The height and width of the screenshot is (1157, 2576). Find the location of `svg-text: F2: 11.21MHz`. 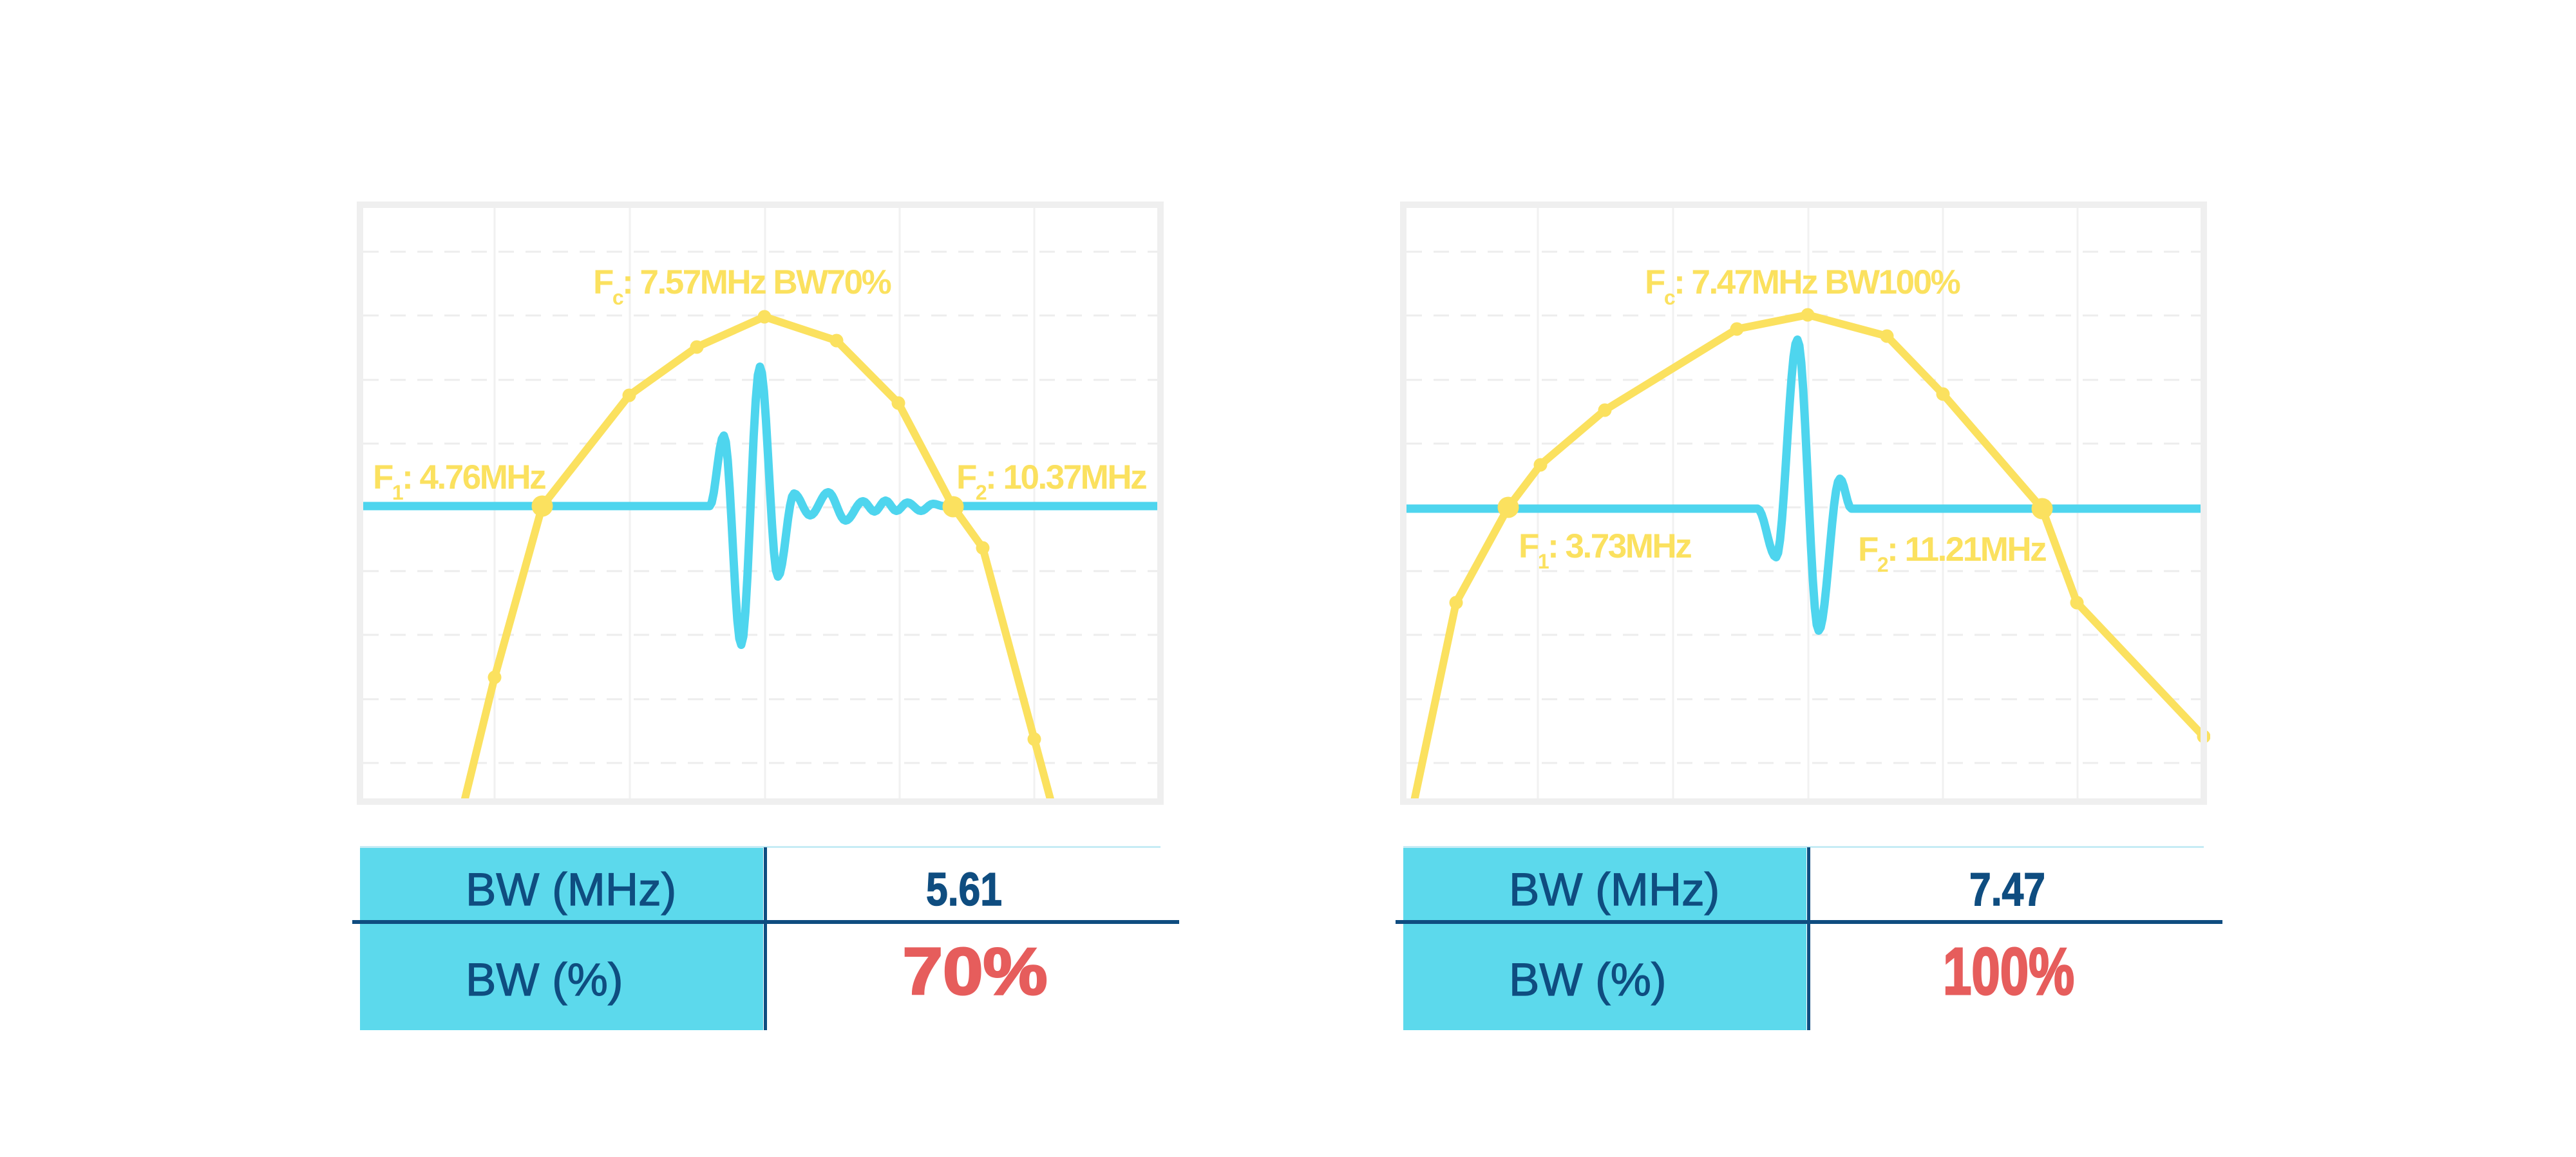

svg-text: F2: 11.21MHz is located at coordinates (1952, 553).